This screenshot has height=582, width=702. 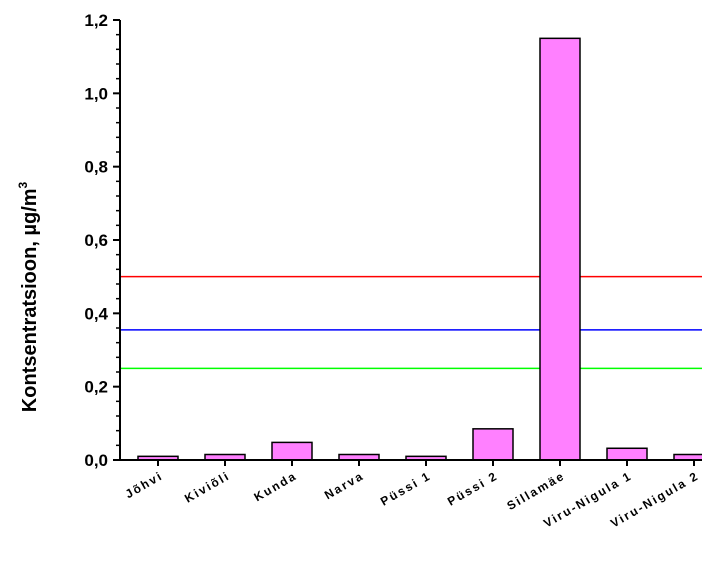 I want to click on x-tick-label: Püssi 2, so click(x=473, y=488).